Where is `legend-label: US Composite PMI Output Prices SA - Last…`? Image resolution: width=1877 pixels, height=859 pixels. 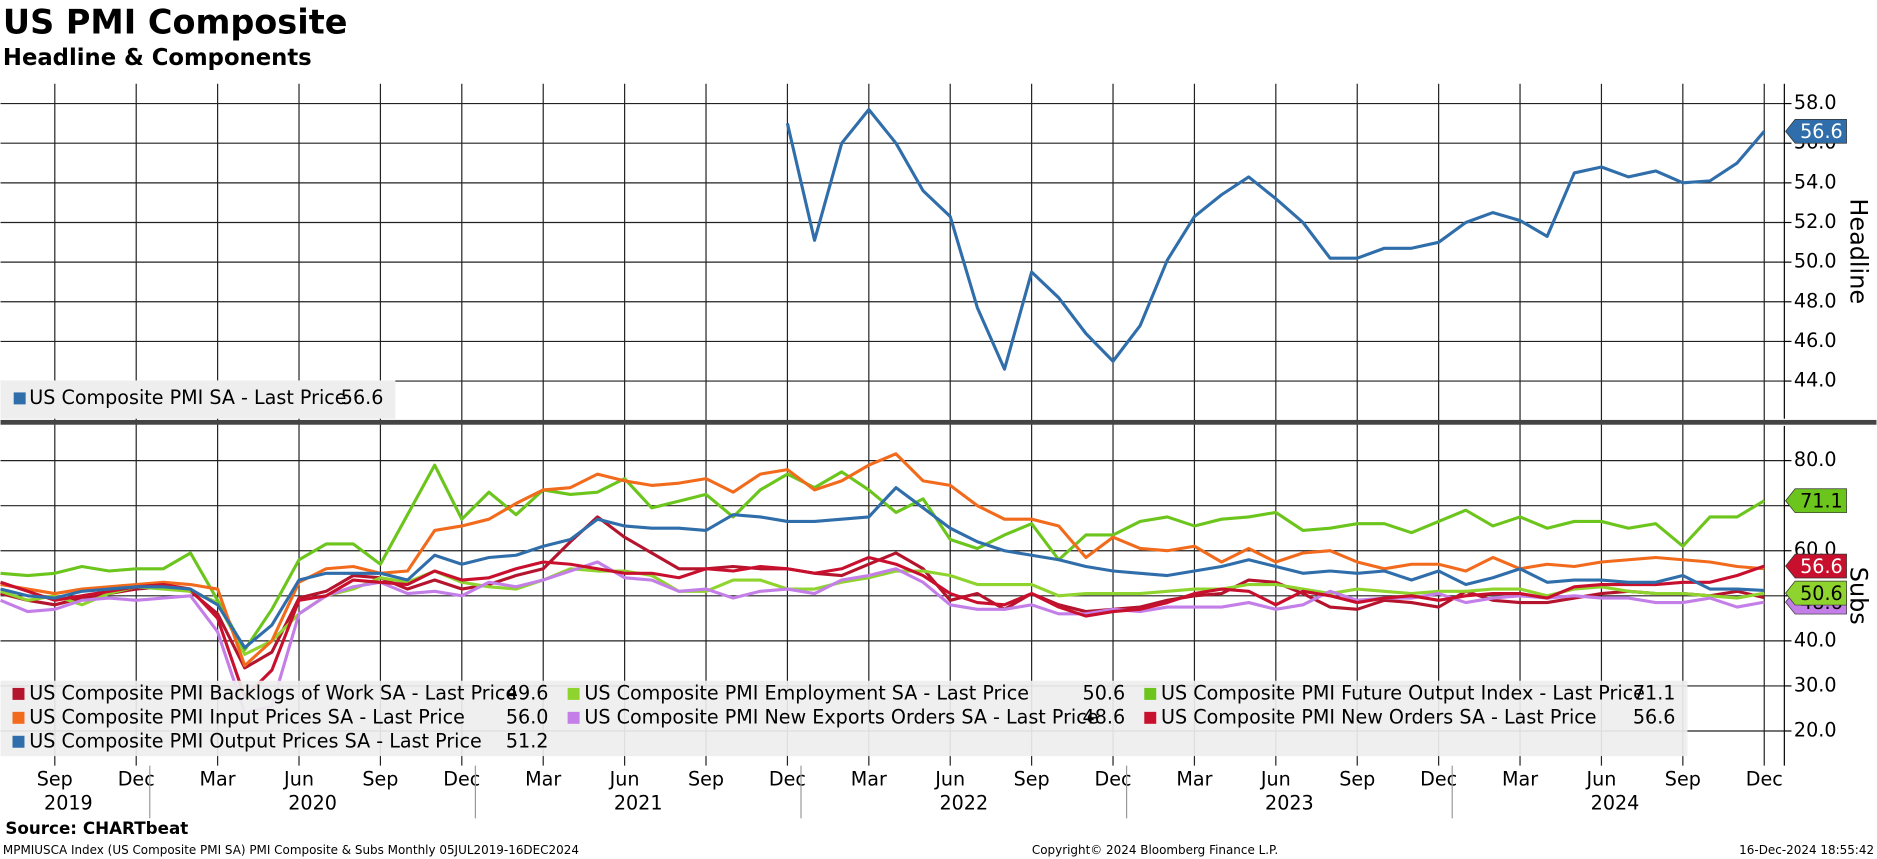
legend-label: US Composite PMI Output Prices SA - Last… is located at coordinates (255, 740).